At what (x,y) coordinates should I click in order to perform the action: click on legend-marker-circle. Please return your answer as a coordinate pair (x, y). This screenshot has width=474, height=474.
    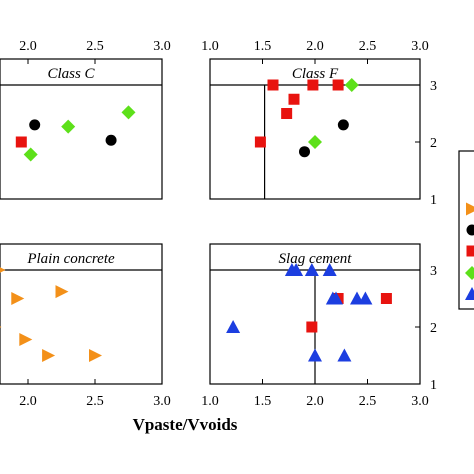
    Looking at the image, I should click on (470, 230).